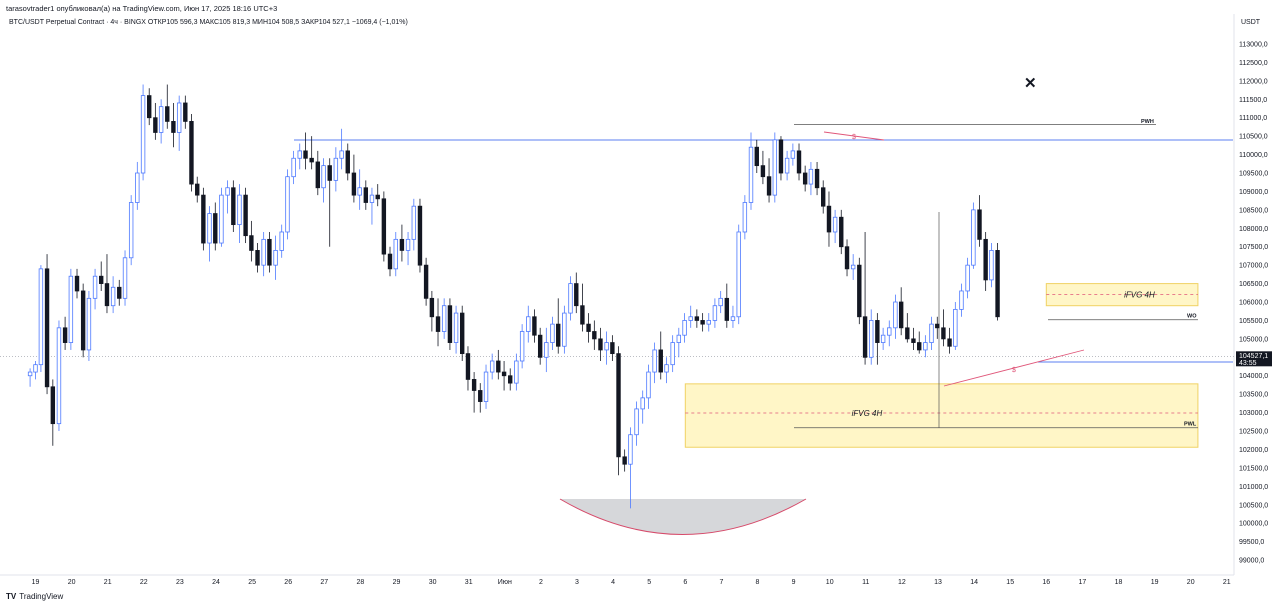 This screenshot has width=1280, height=607. What do you see at coordinates (577, 582) in the screenshot?
I see `time-tick-label: 3` at bounding box center [577, 582].